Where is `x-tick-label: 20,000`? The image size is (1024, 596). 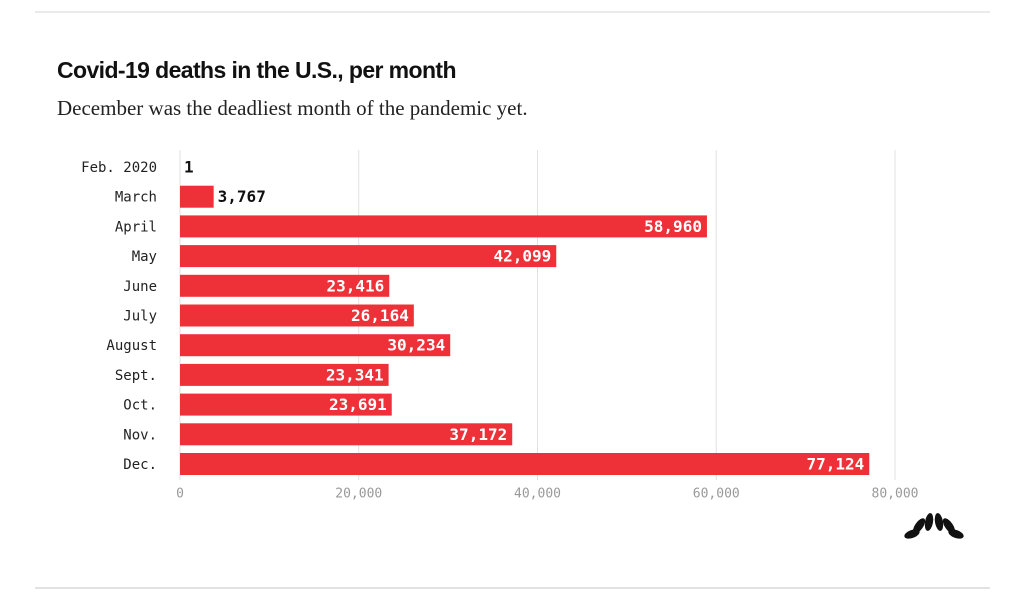
x-tick-label: 20,000 is located at coordinates (358, 494).